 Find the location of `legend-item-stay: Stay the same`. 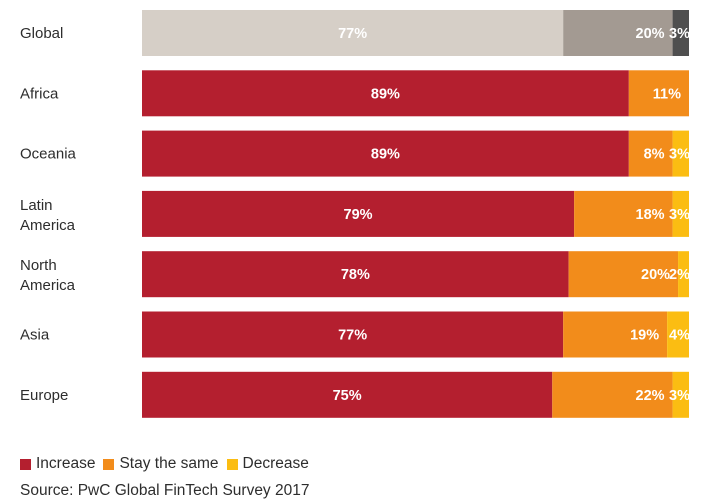

legend-item-stay: Stay the same is located at coordinates (161, 464).